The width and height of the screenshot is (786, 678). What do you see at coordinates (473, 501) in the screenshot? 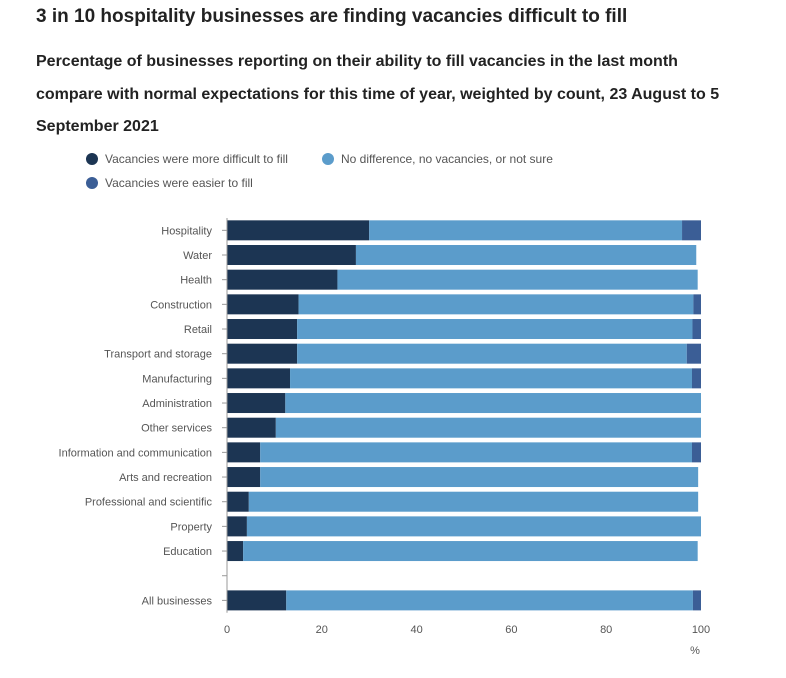
I see `bar-professional-and-scientific-no-difference-no-vacancies-or-not-sure` at bounding box center [473, 501].